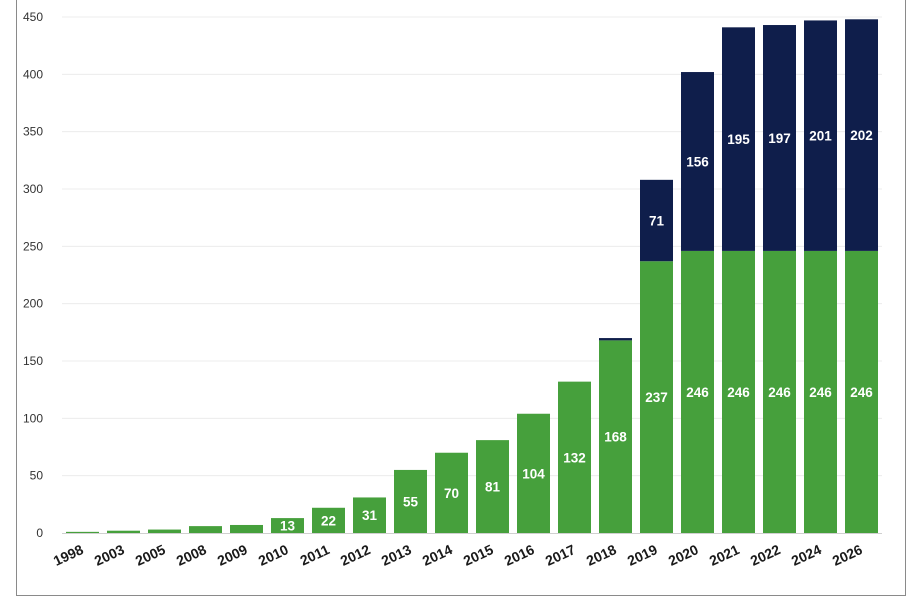 Image resolution: width=909 pixels, height=606 pixels. I want to click on bar-label-navy-2021: 195, so click(738, 139).